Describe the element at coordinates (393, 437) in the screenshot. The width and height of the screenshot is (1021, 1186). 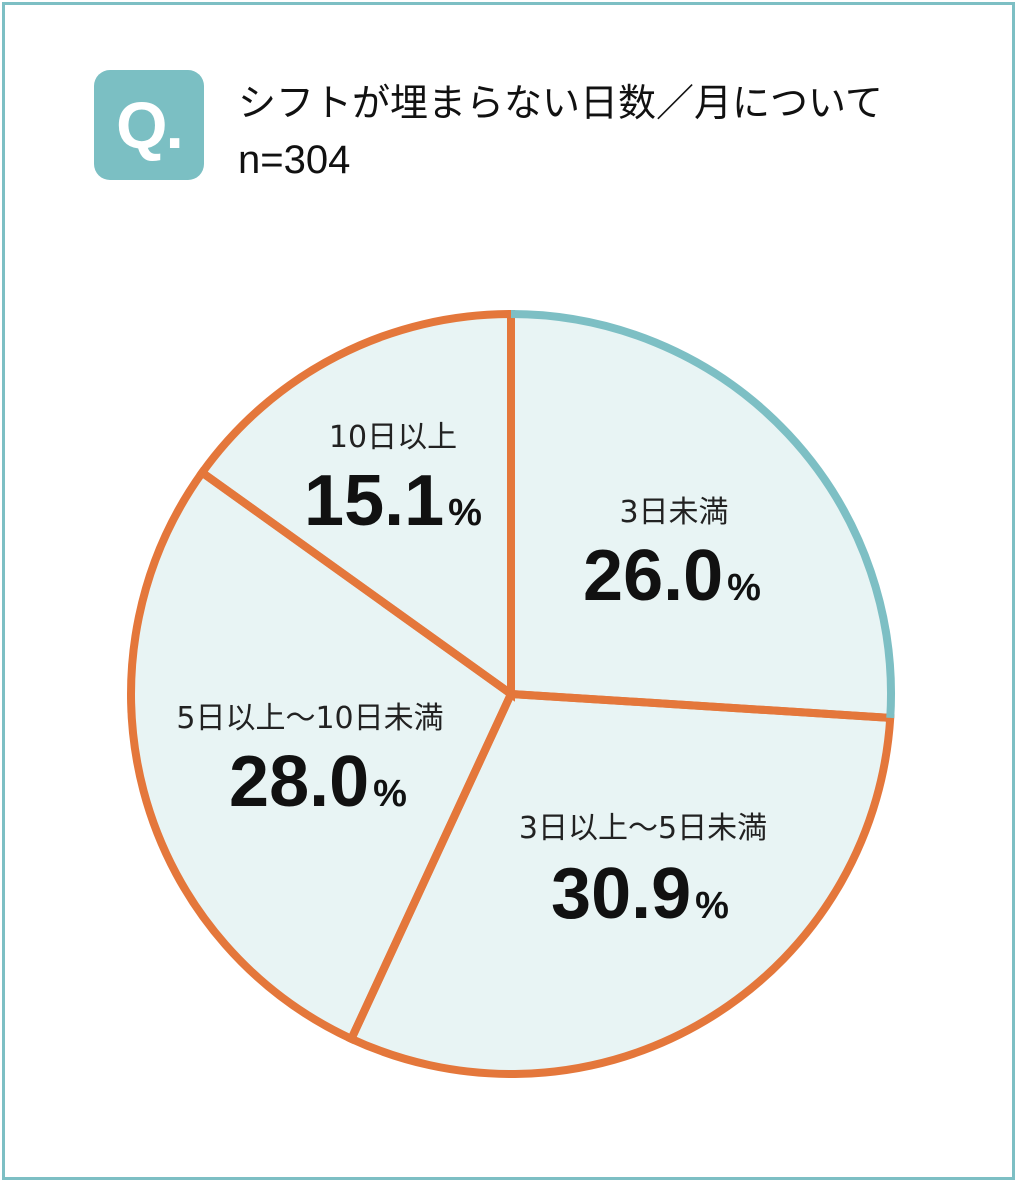
I see `slice-category-label: 10日以上` at that location.